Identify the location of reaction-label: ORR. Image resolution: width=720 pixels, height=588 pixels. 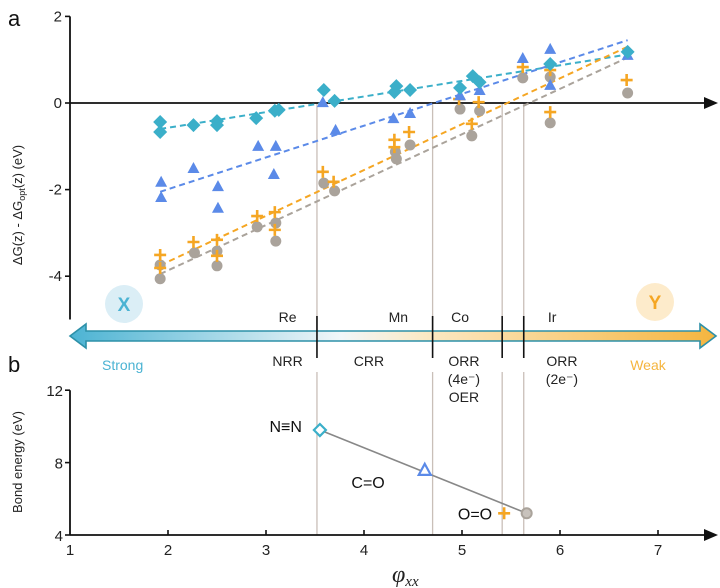
(561, 361).